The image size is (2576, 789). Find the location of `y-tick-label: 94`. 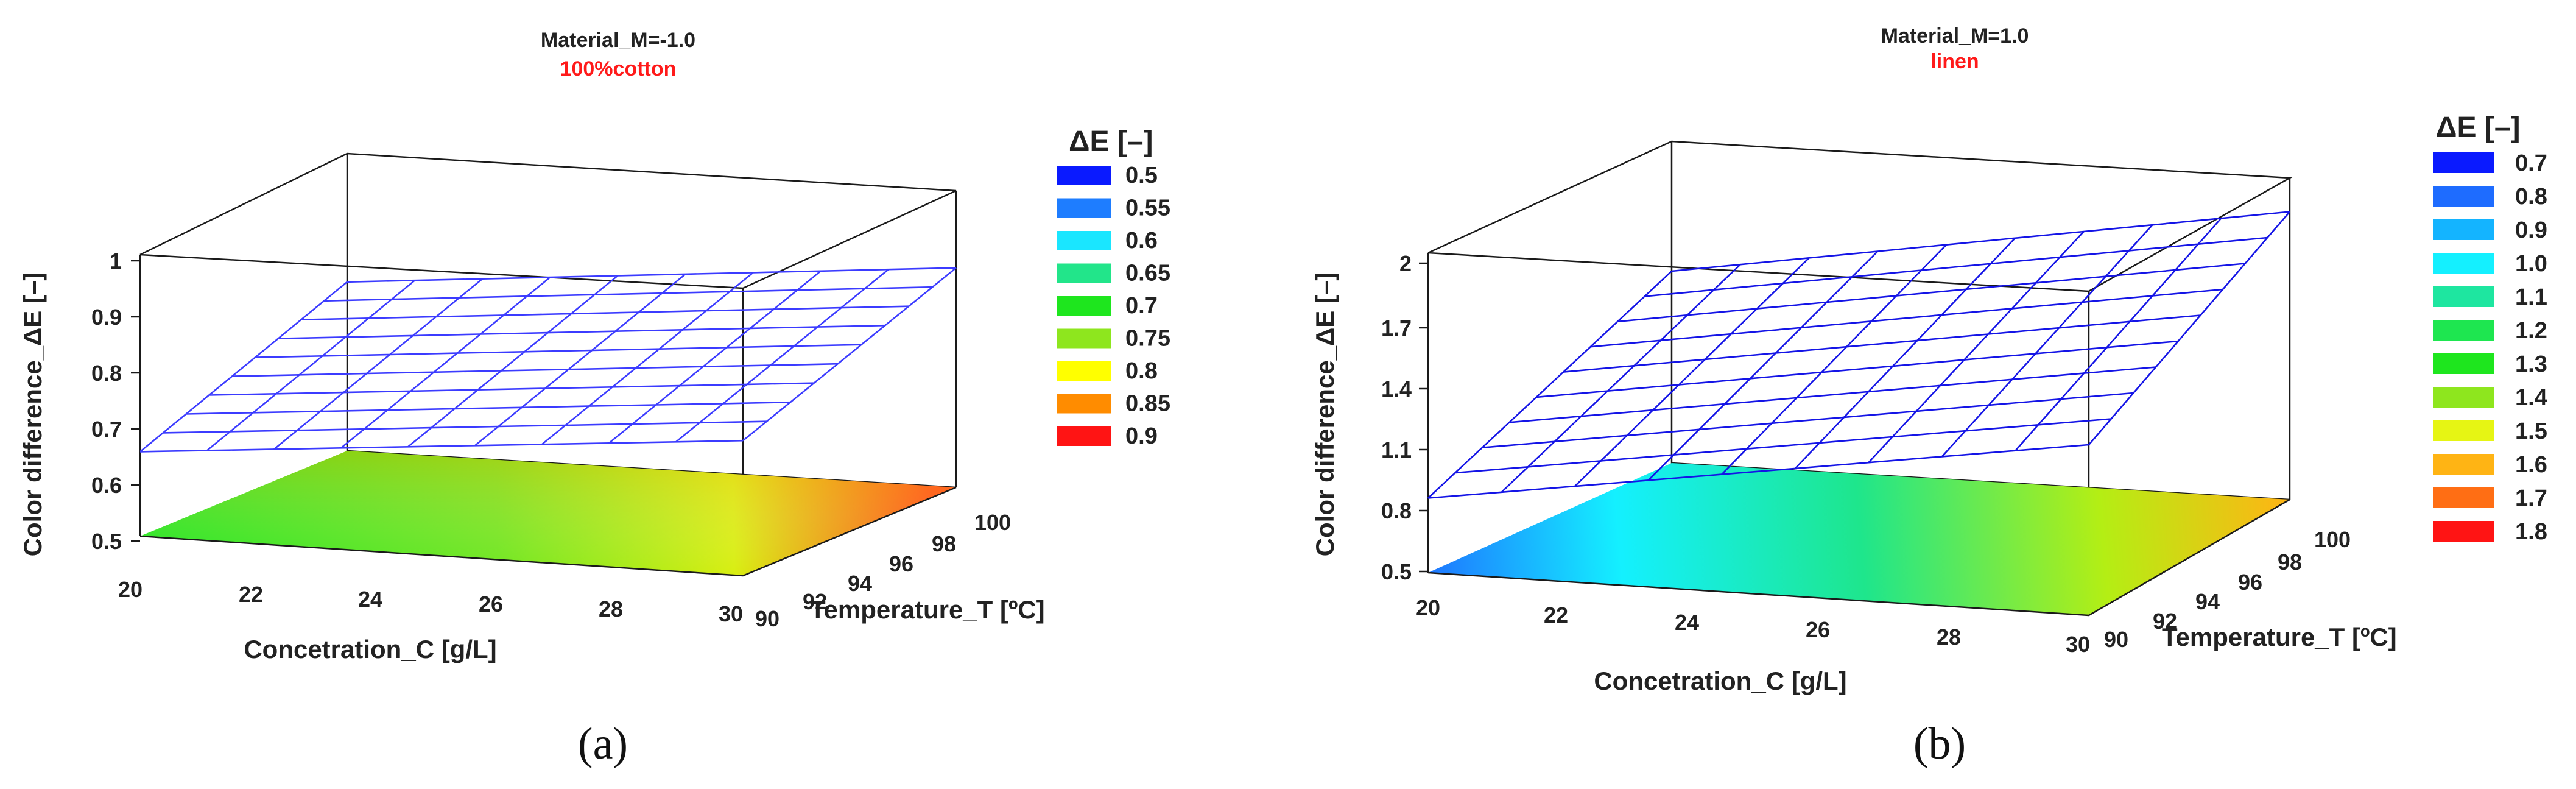

y-tick-label: 94 is located at coordinates (860, 583).